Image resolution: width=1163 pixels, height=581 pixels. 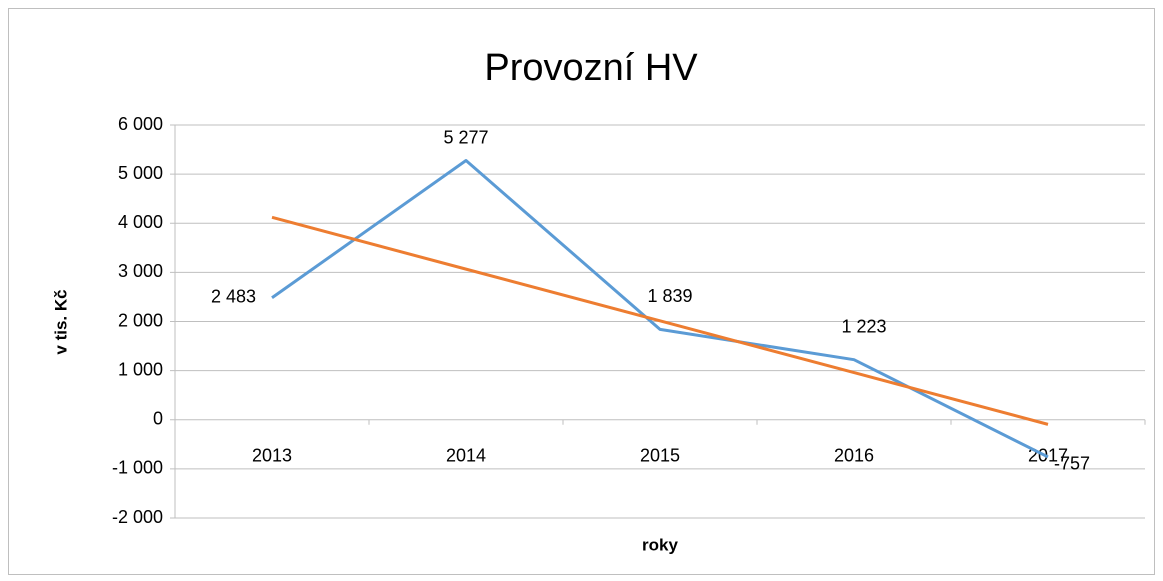 What do you see at coordinates (140, 124) in the screenshot?
I see `y-tick-label: 6 000` at bounding box center [140, 124].